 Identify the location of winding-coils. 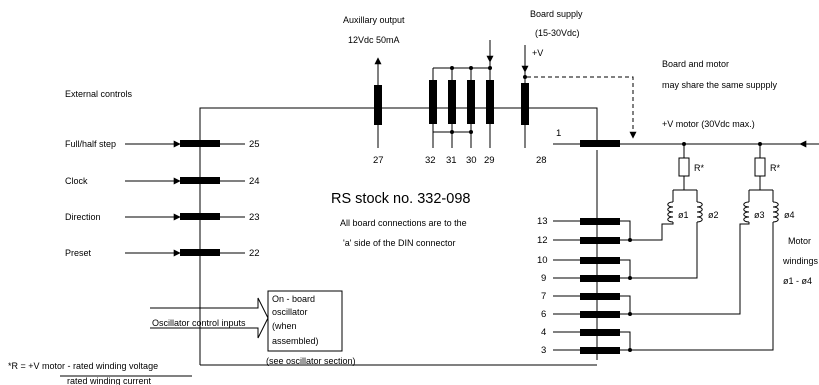
(723, 212).